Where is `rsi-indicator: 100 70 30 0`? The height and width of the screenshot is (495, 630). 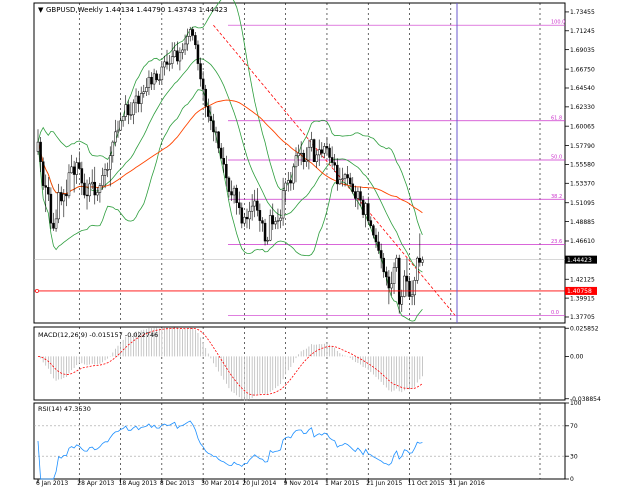
rsi-indicator: 100 70 30 0 is located at coordinates (308, 441).